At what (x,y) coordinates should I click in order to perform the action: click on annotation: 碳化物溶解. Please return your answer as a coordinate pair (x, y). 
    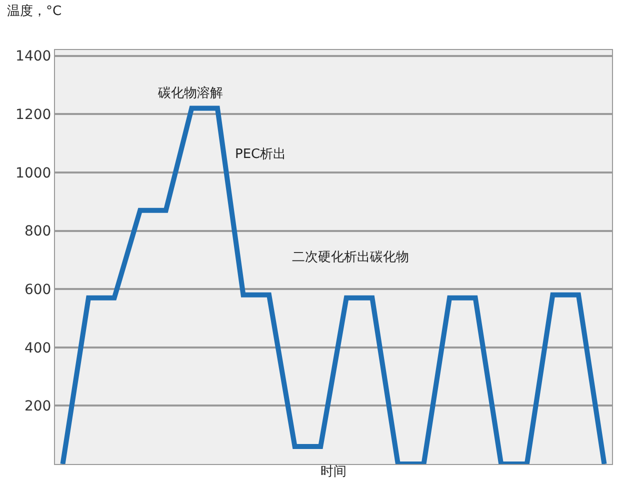
    Looking at the image, I should click on (190, 93).